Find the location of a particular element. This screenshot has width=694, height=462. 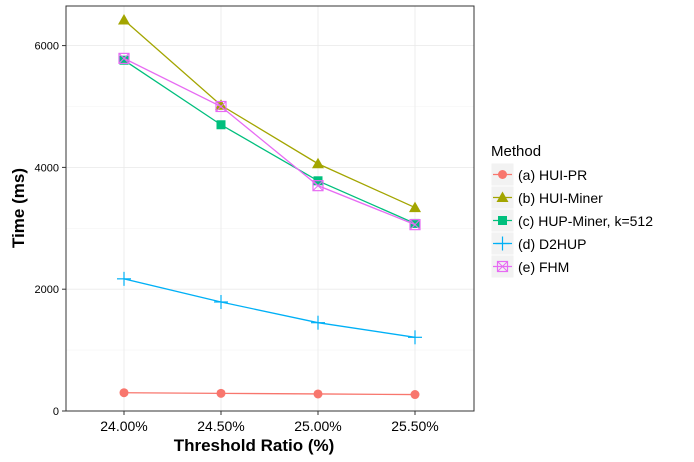

y-tick-label: 6000 is located at coordinates (47, 47).